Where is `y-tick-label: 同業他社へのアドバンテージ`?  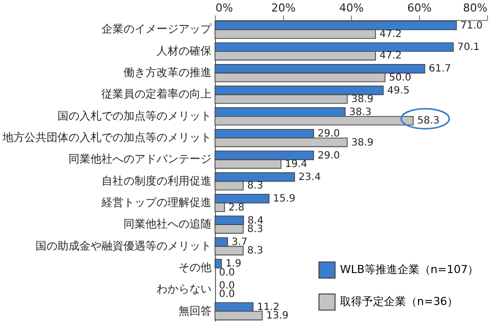 y-tick-label: 同業他社へのアドバンテージ is located at coordinates (140, 159).